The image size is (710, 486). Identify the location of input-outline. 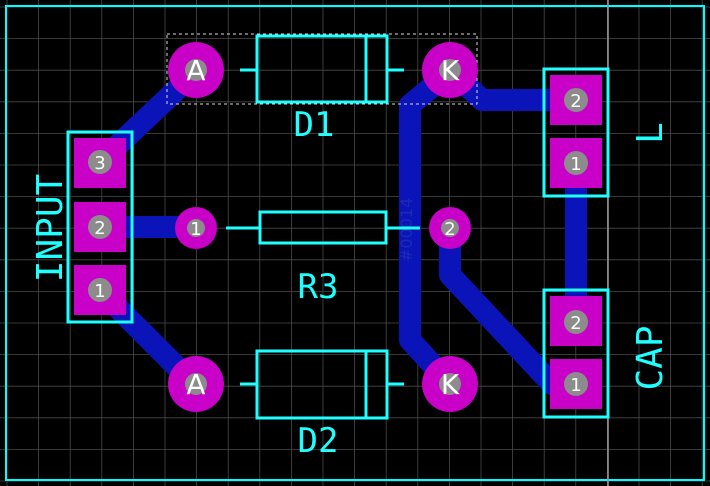
(100, 227).